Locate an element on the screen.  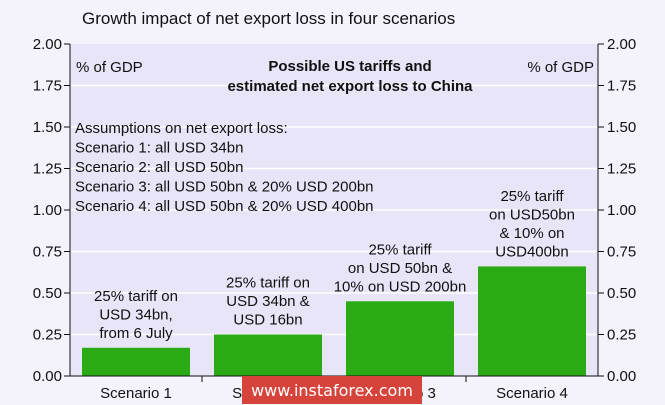
y-tick-label-left: 2.00 is located at coordinates (47, 44).